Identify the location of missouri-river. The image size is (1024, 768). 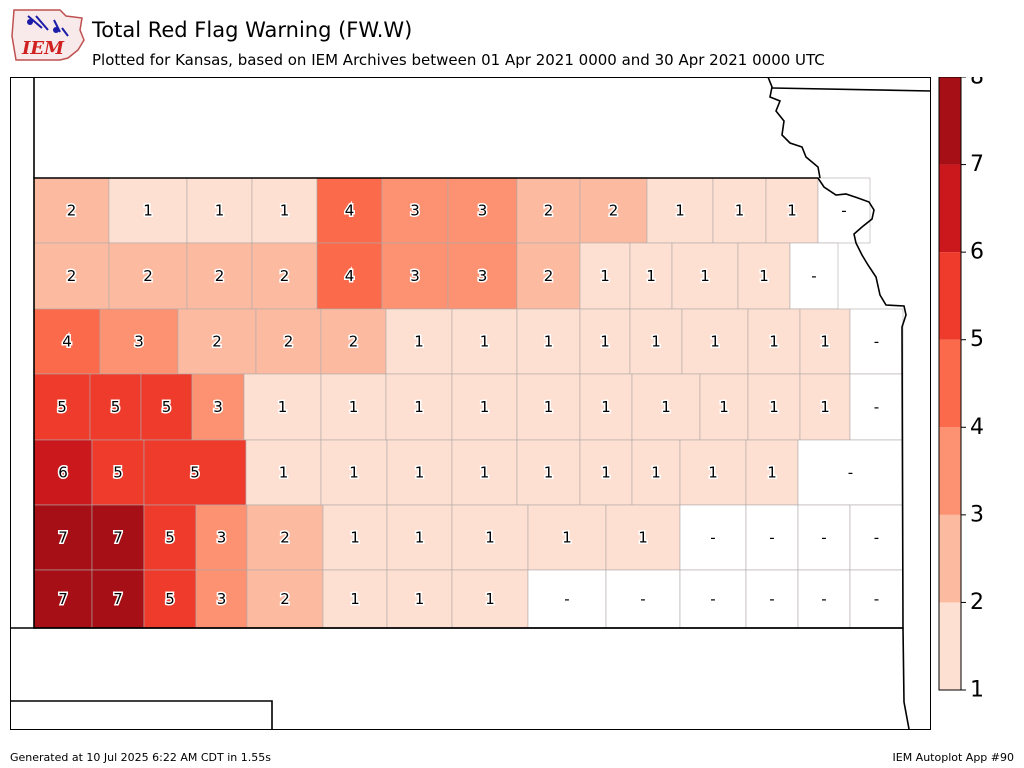
(794, 128).